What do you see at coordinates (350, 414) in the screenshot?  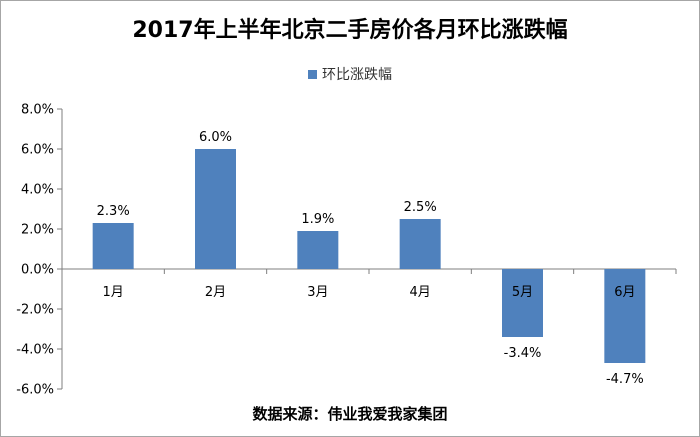 I see `source-note: 数据来源：伟业我爱我家集团` at bounding box center [350, 414].